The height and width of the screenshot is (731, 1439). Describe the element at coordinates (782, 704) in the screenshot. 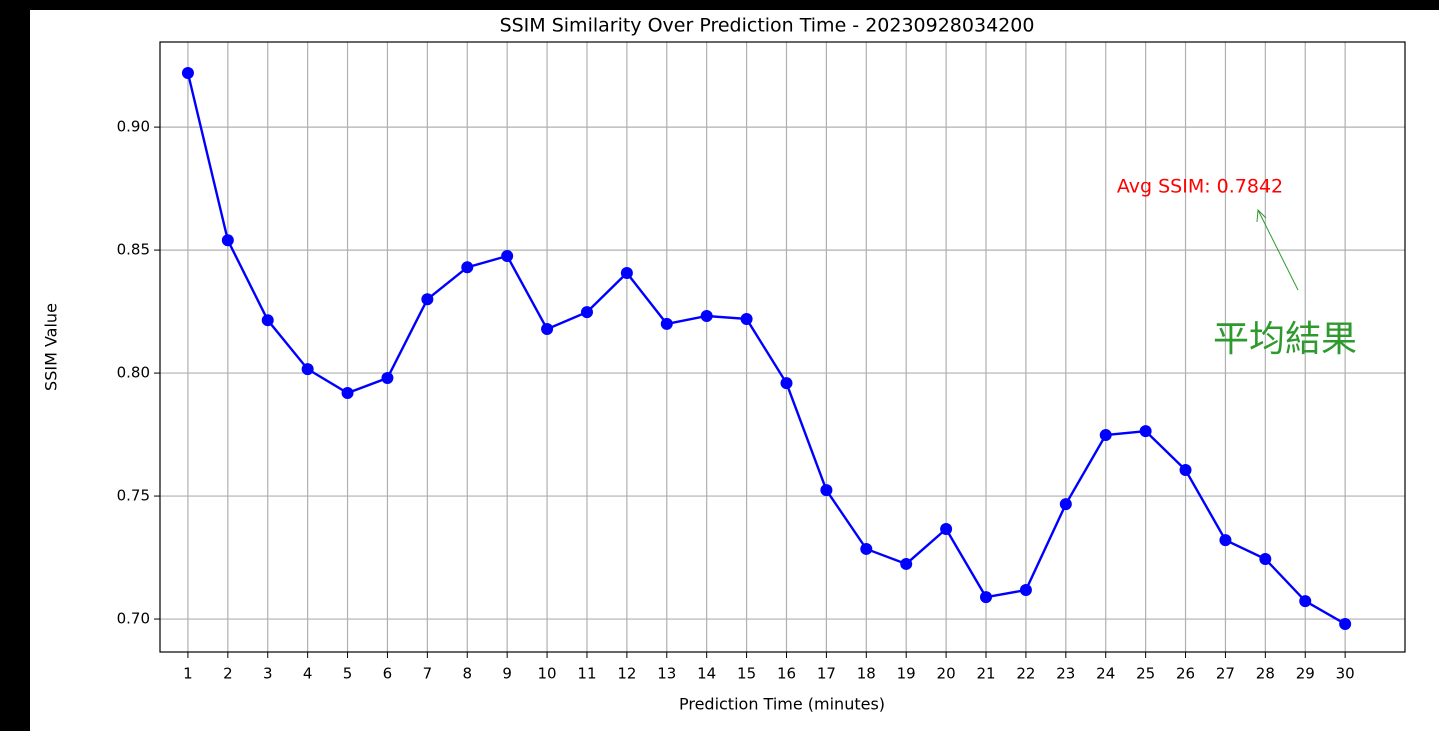

I see `x-axis-label: Prediction Time (minutes)` at that location.